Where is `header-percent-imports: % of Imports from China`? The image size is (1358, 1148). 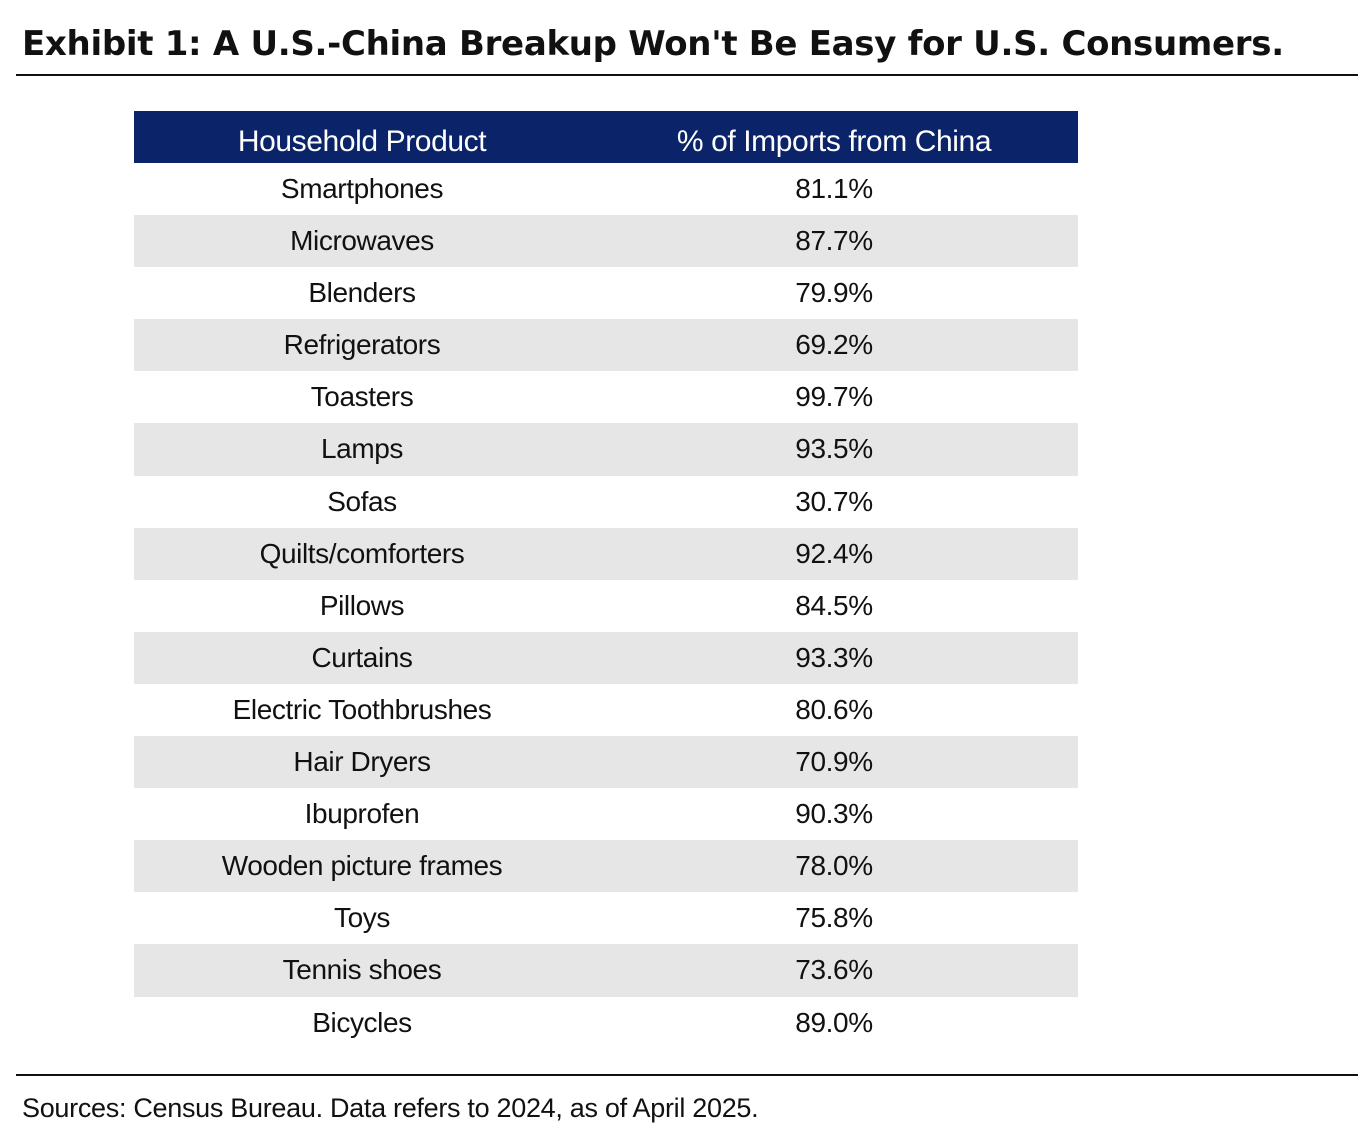 header-percent-imports: % of Imports from China is located at coordinates (834, 141).